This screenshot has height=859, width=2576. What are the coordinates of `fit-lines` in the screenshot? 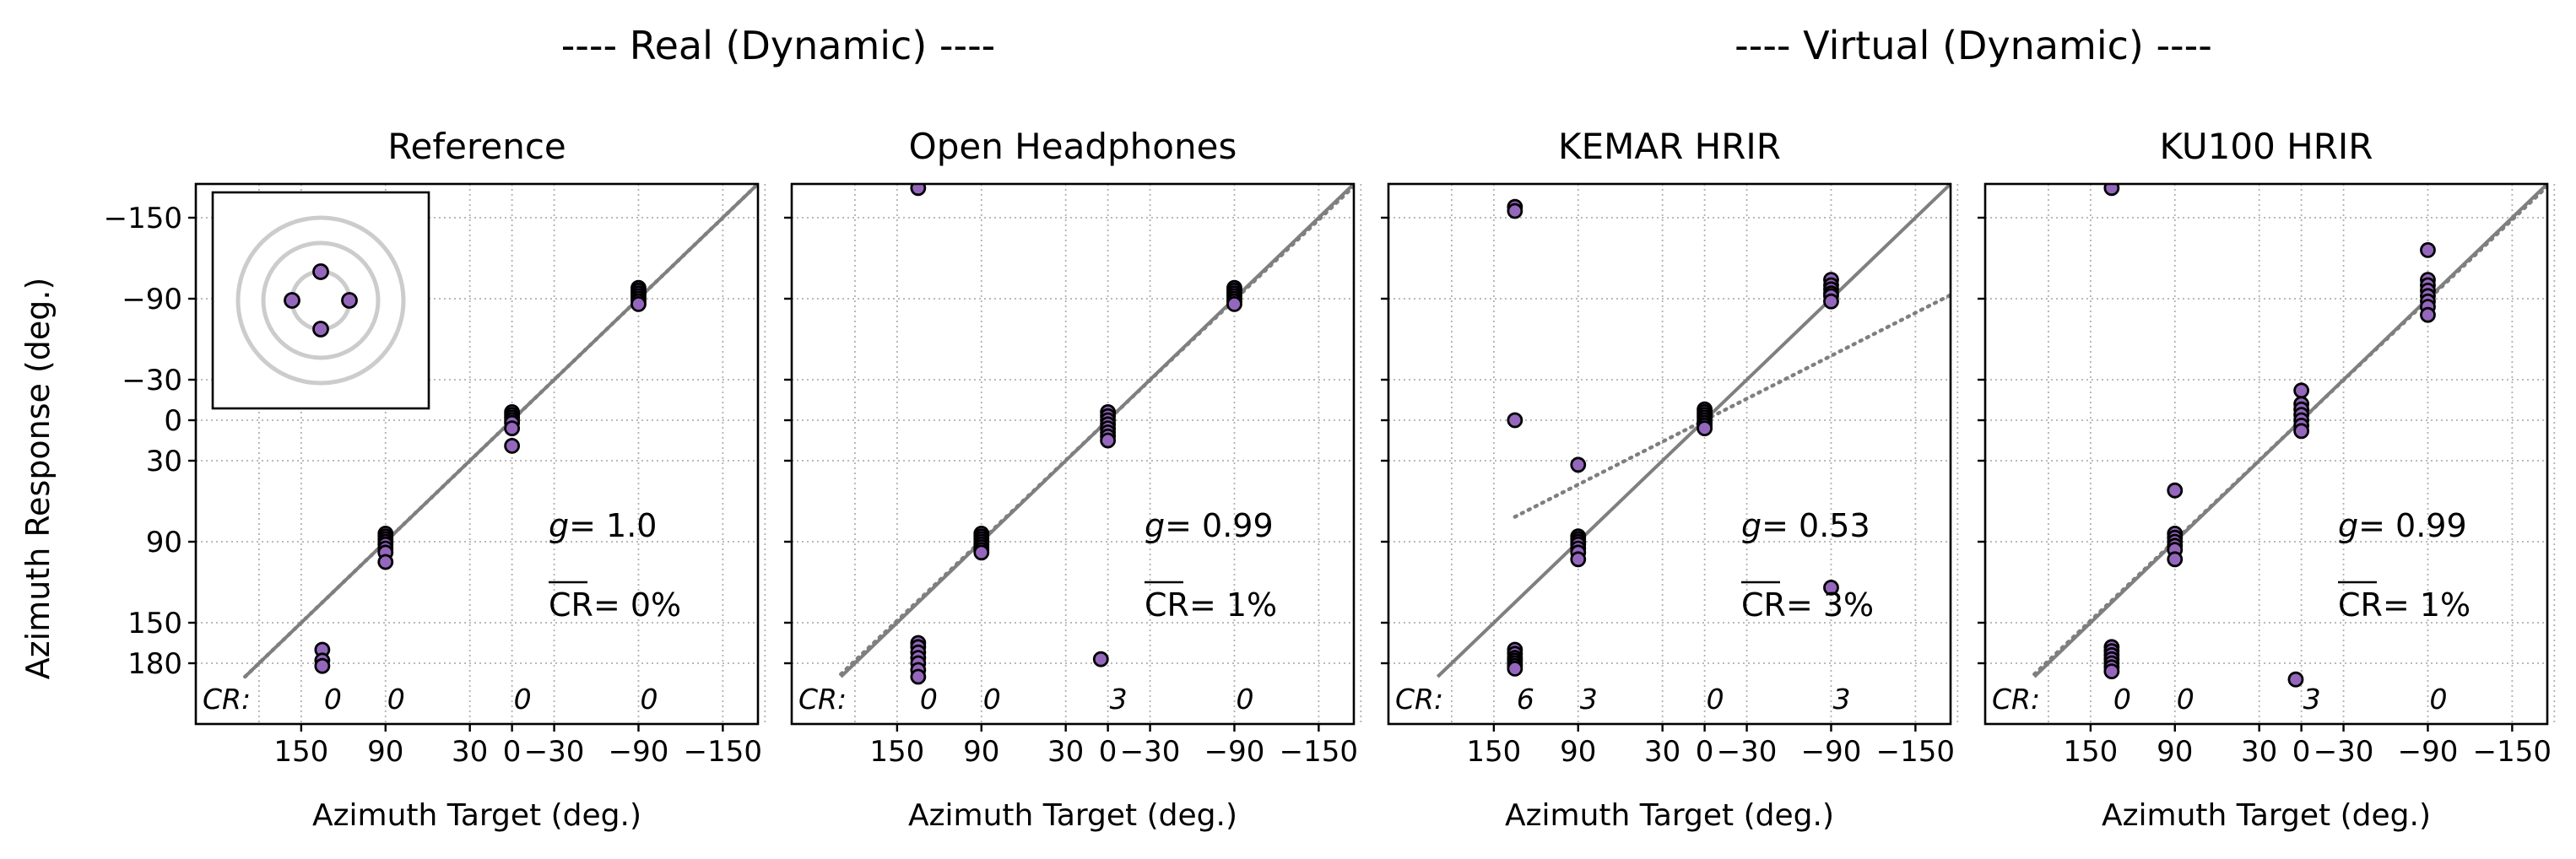 It's located at (1096, 431).